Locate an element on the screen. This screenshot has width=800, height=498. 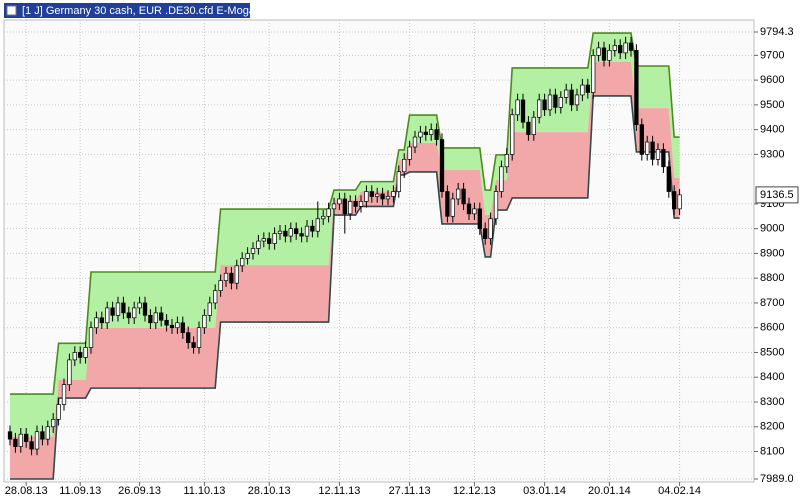
x-tick-label: 27.11.13 is located at coordinates (410, 491).